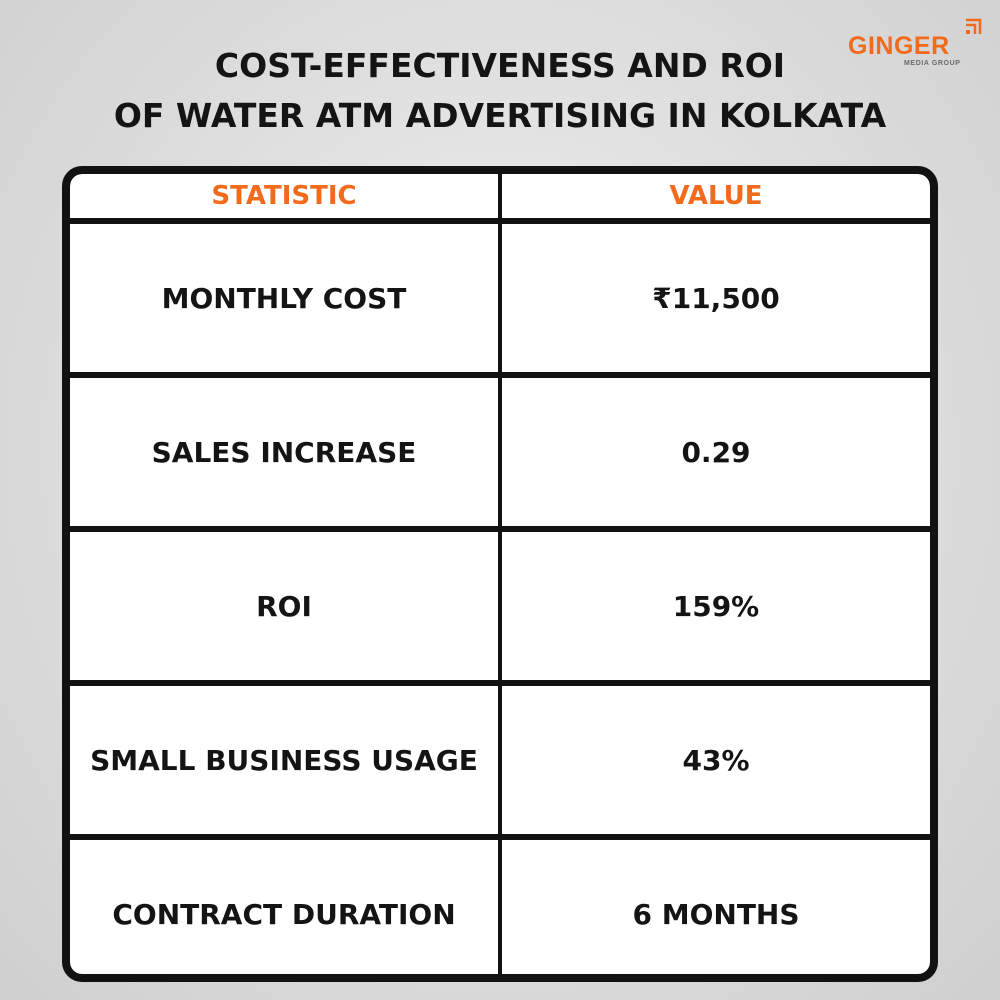  I want to click on statistic-label: SALES INCREASE, so click(284, 452).